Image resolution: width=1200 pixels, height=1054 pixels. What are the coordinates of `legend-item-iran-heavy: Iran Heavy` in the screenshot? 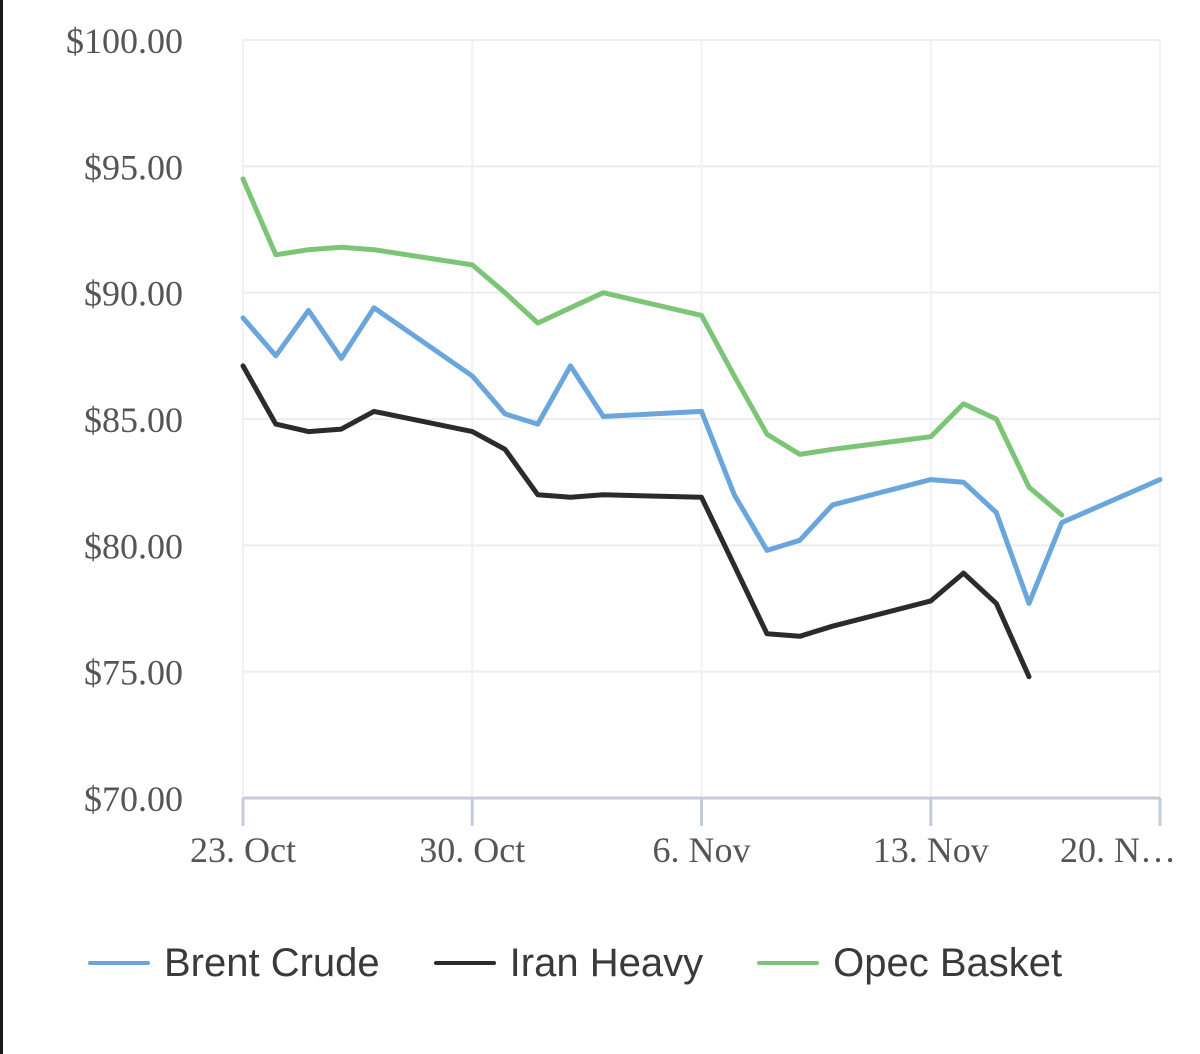 It's located at (568, 963).